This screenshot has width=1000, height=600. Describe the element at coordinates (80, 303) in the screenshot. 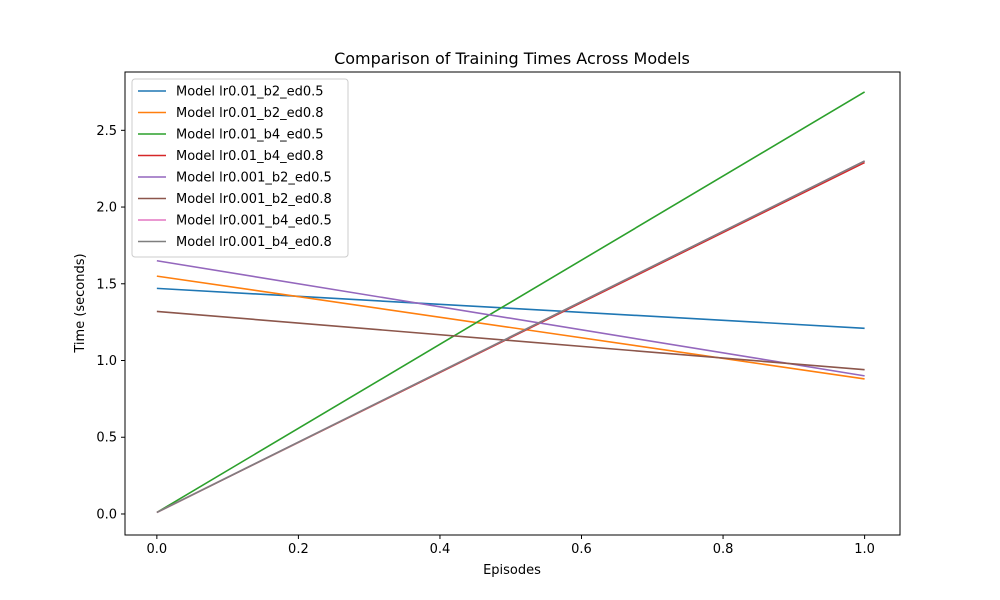

I see `y-axis-label: Time (seconds)` at that location.